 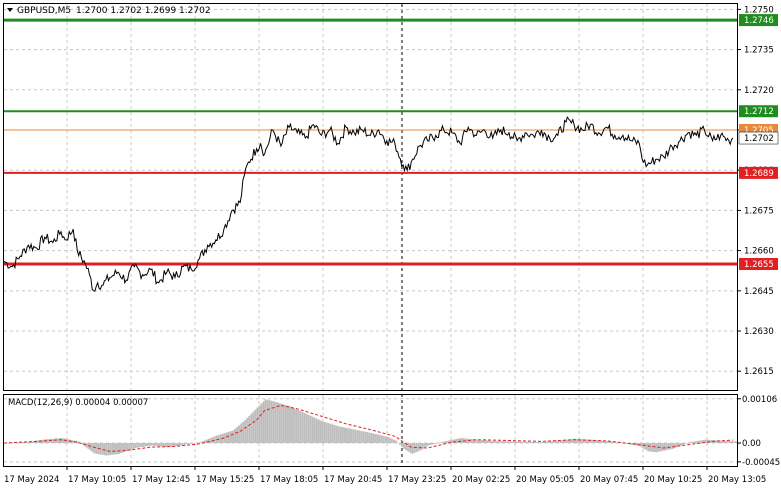 What do you see at coordinates (761, 463) in the screenshot?
I see `macd-tick-label: -0.00045` at bounding box center [761, 463].